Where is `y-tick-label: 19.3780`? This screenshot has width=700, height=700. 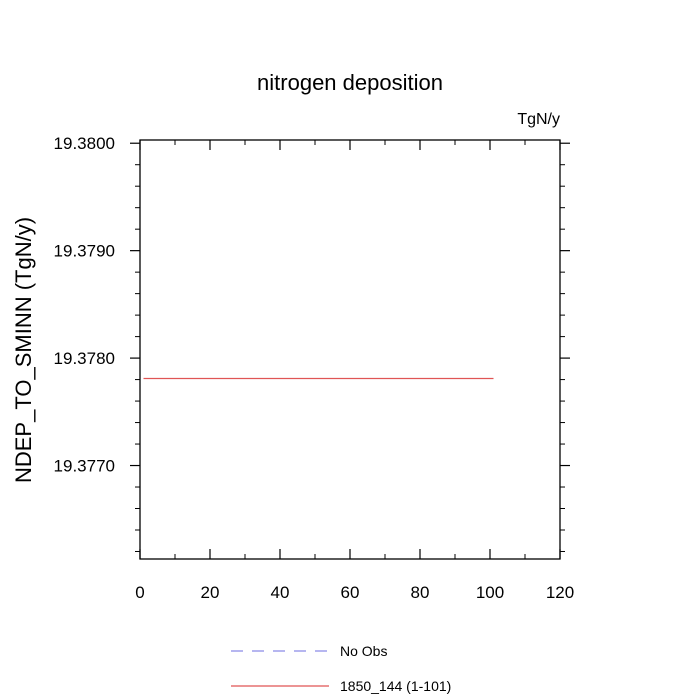 y-tick-label: 19.3780 is located at coordinates (84, 358).